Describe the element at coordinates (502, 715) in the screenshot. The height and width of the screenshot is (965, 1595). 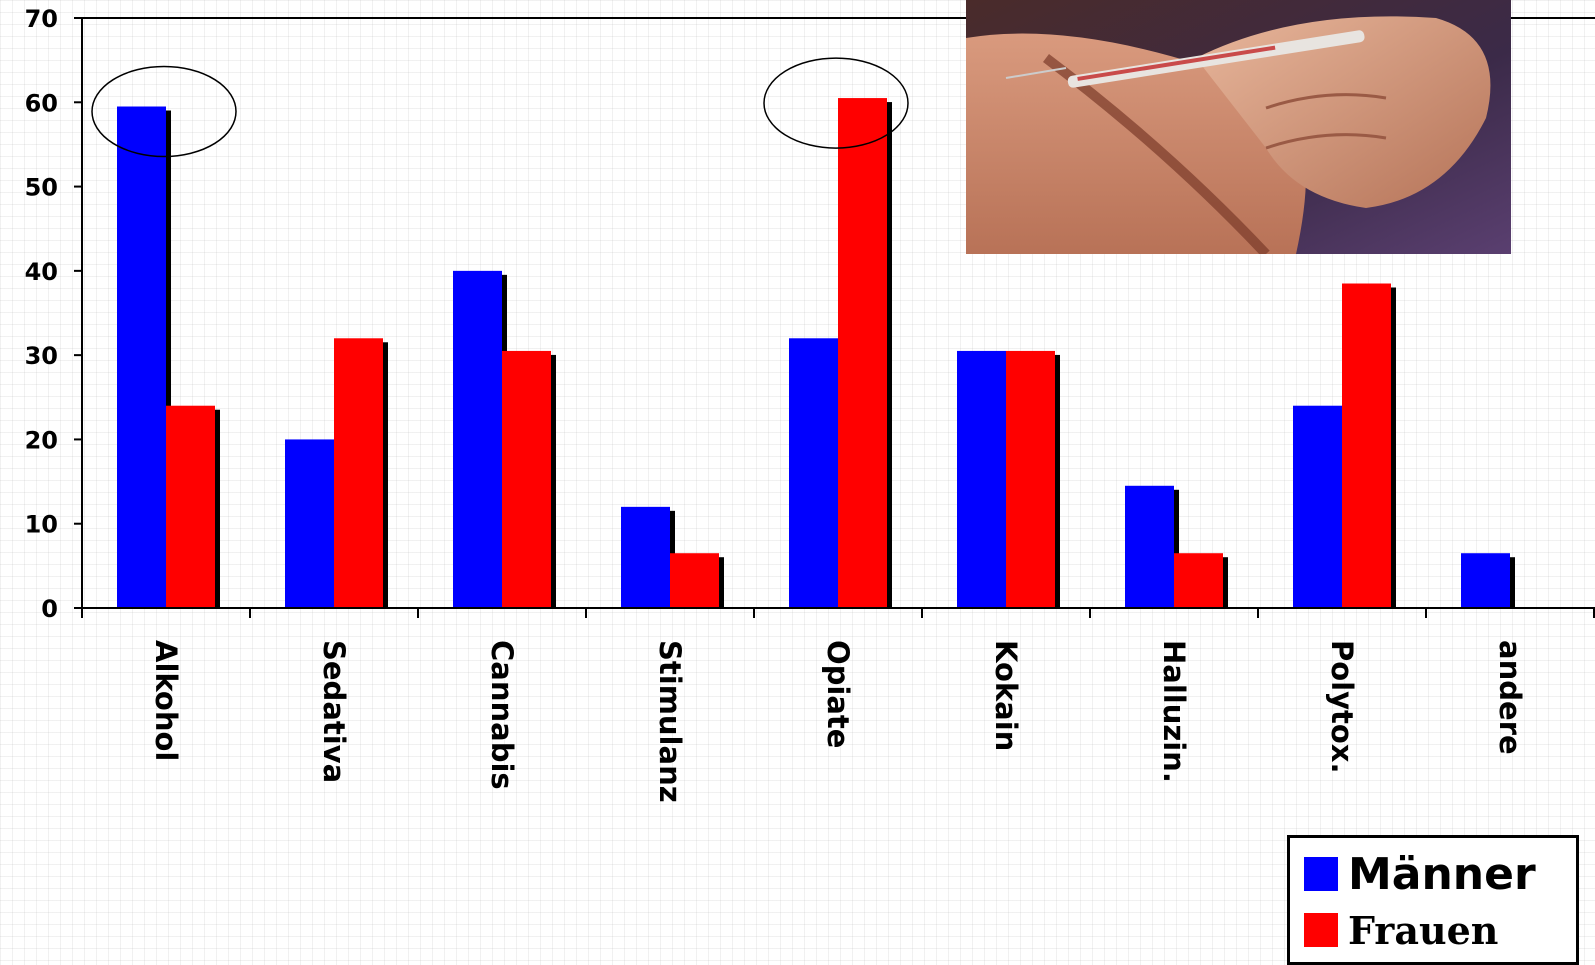
I see `x-category-label: Cannabis` at that location.